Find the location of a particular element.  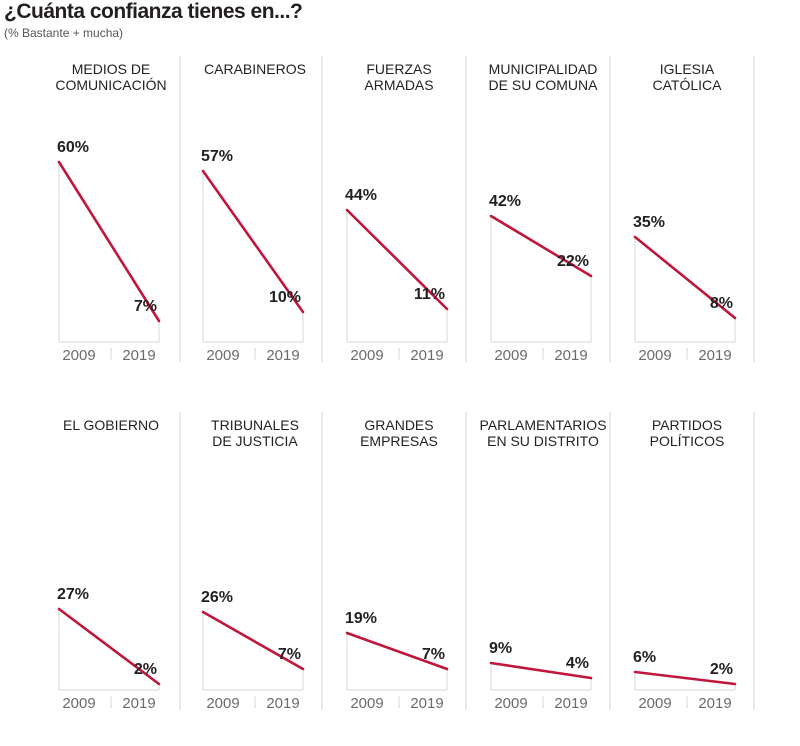

data-label-2009: 35% is located at coordinates (649, 222).